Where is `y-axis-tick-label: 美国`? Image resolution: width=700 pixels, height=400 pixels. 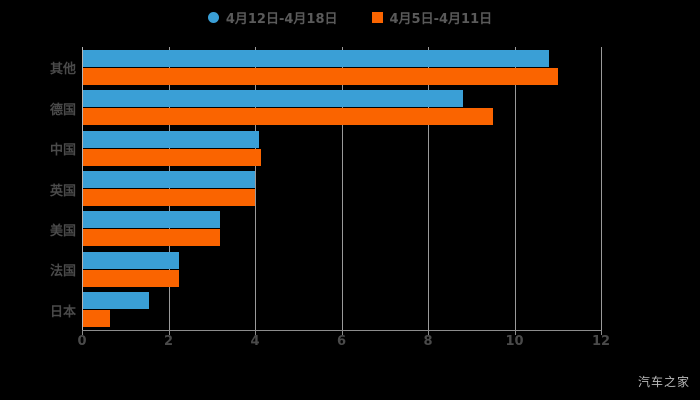 y-axis-tick-label: 美国 is located at coordinates (62, 231).